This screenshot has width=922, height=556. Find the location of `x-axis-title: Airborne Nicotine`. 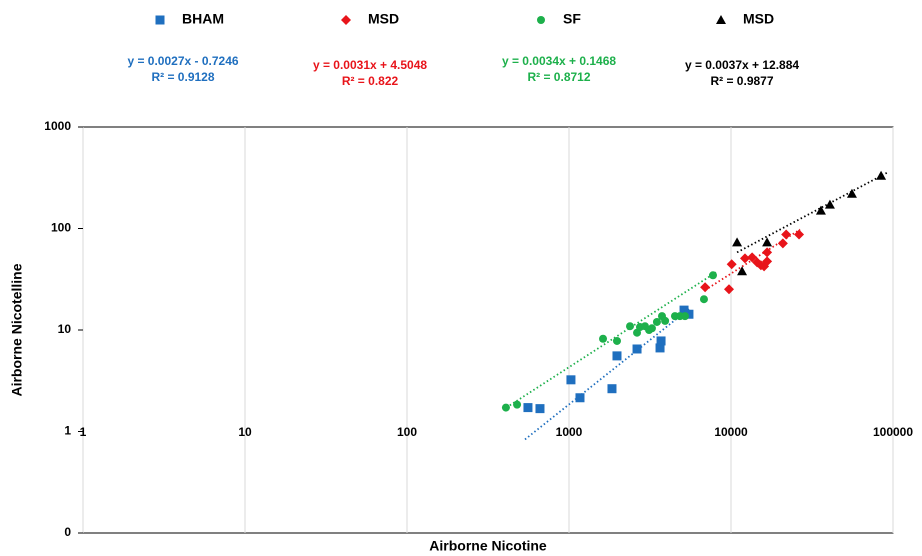

x-axis-title: Airborne Nicotine is located at coordinates (488, 546).